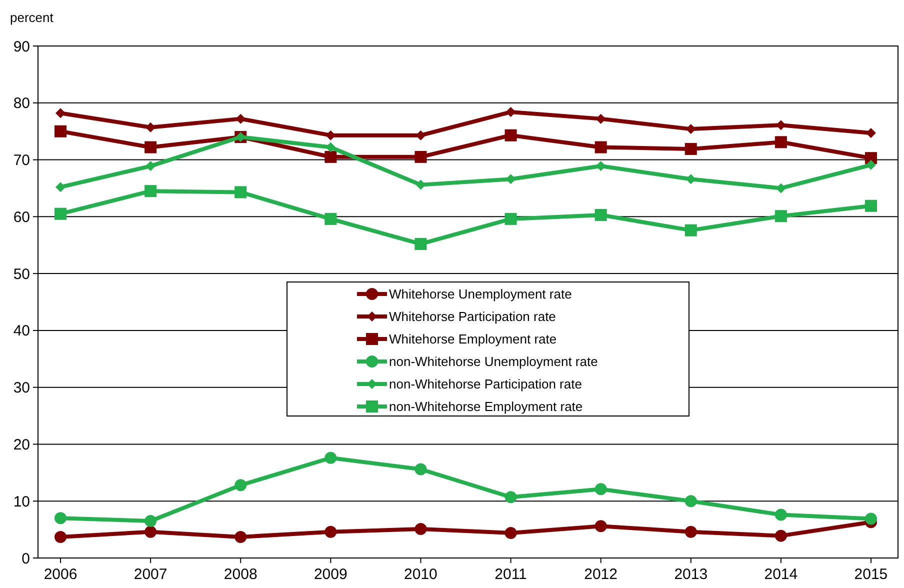  I want to click on x-tick-label: 2007, so click(151, 574).